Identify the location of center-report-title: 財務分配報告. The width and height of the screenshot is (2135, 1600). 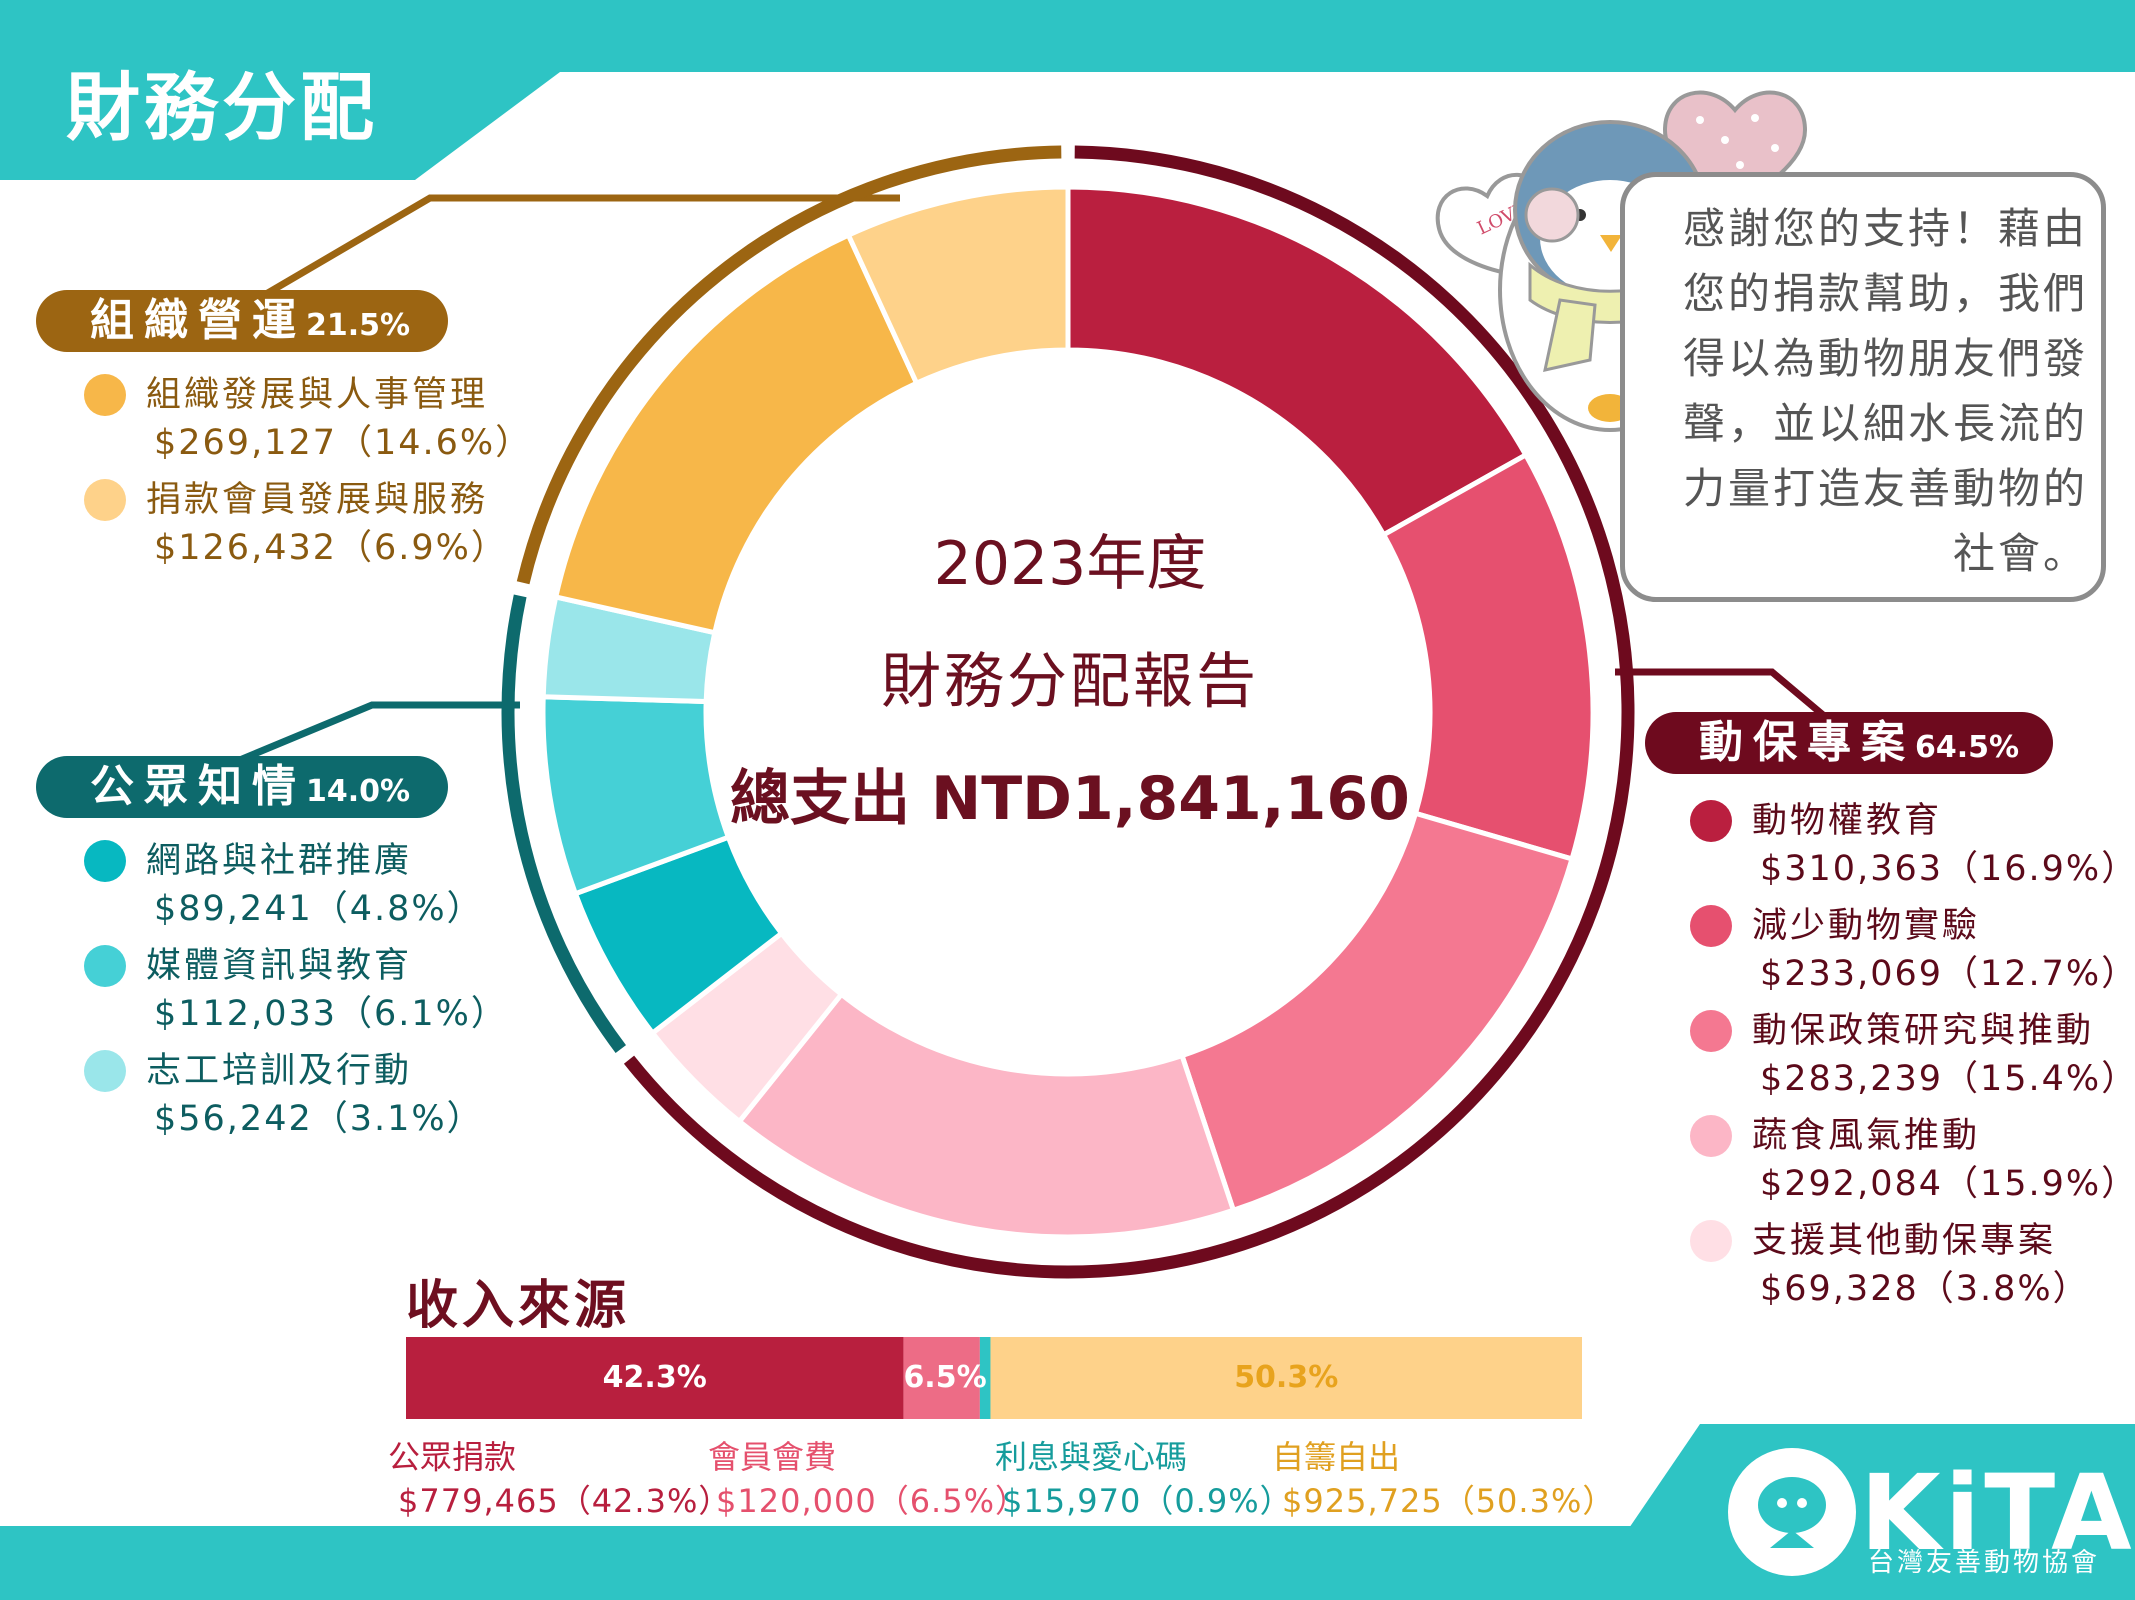
(1070, 682).